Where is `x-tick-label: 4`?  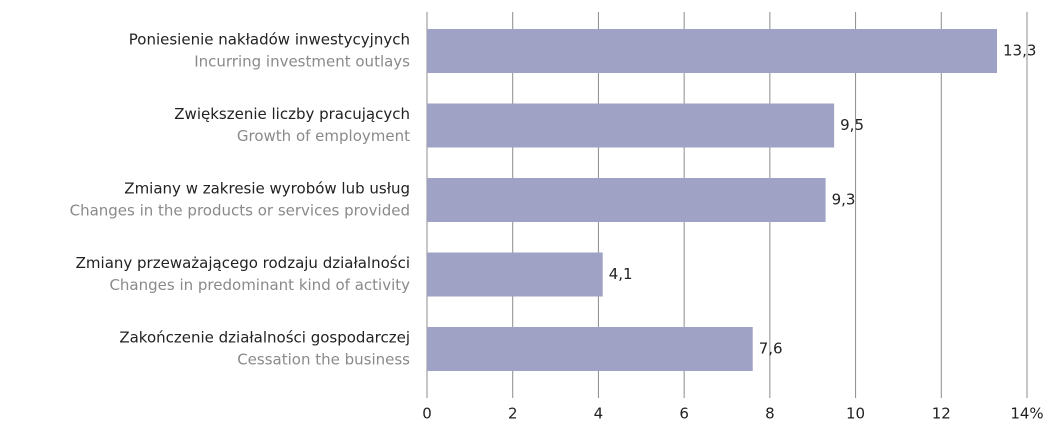 x-tick-label: 4 is located at coordinates (599, 414).